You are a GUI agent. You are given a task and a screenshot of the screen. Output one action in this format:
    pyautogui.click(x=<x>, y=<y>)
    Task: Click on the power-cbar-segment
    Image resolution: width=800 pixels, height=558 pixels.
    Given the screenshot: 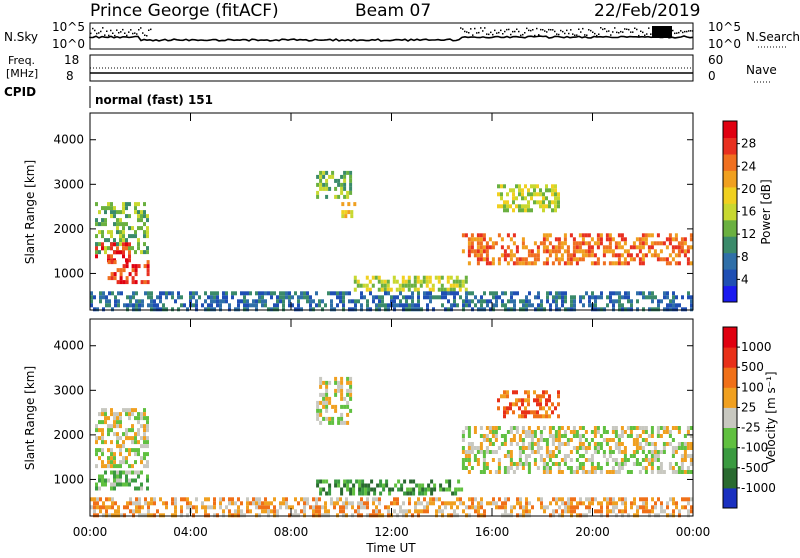 What is the action you would take?
    pyautogui.click(x=730, y=228)
    